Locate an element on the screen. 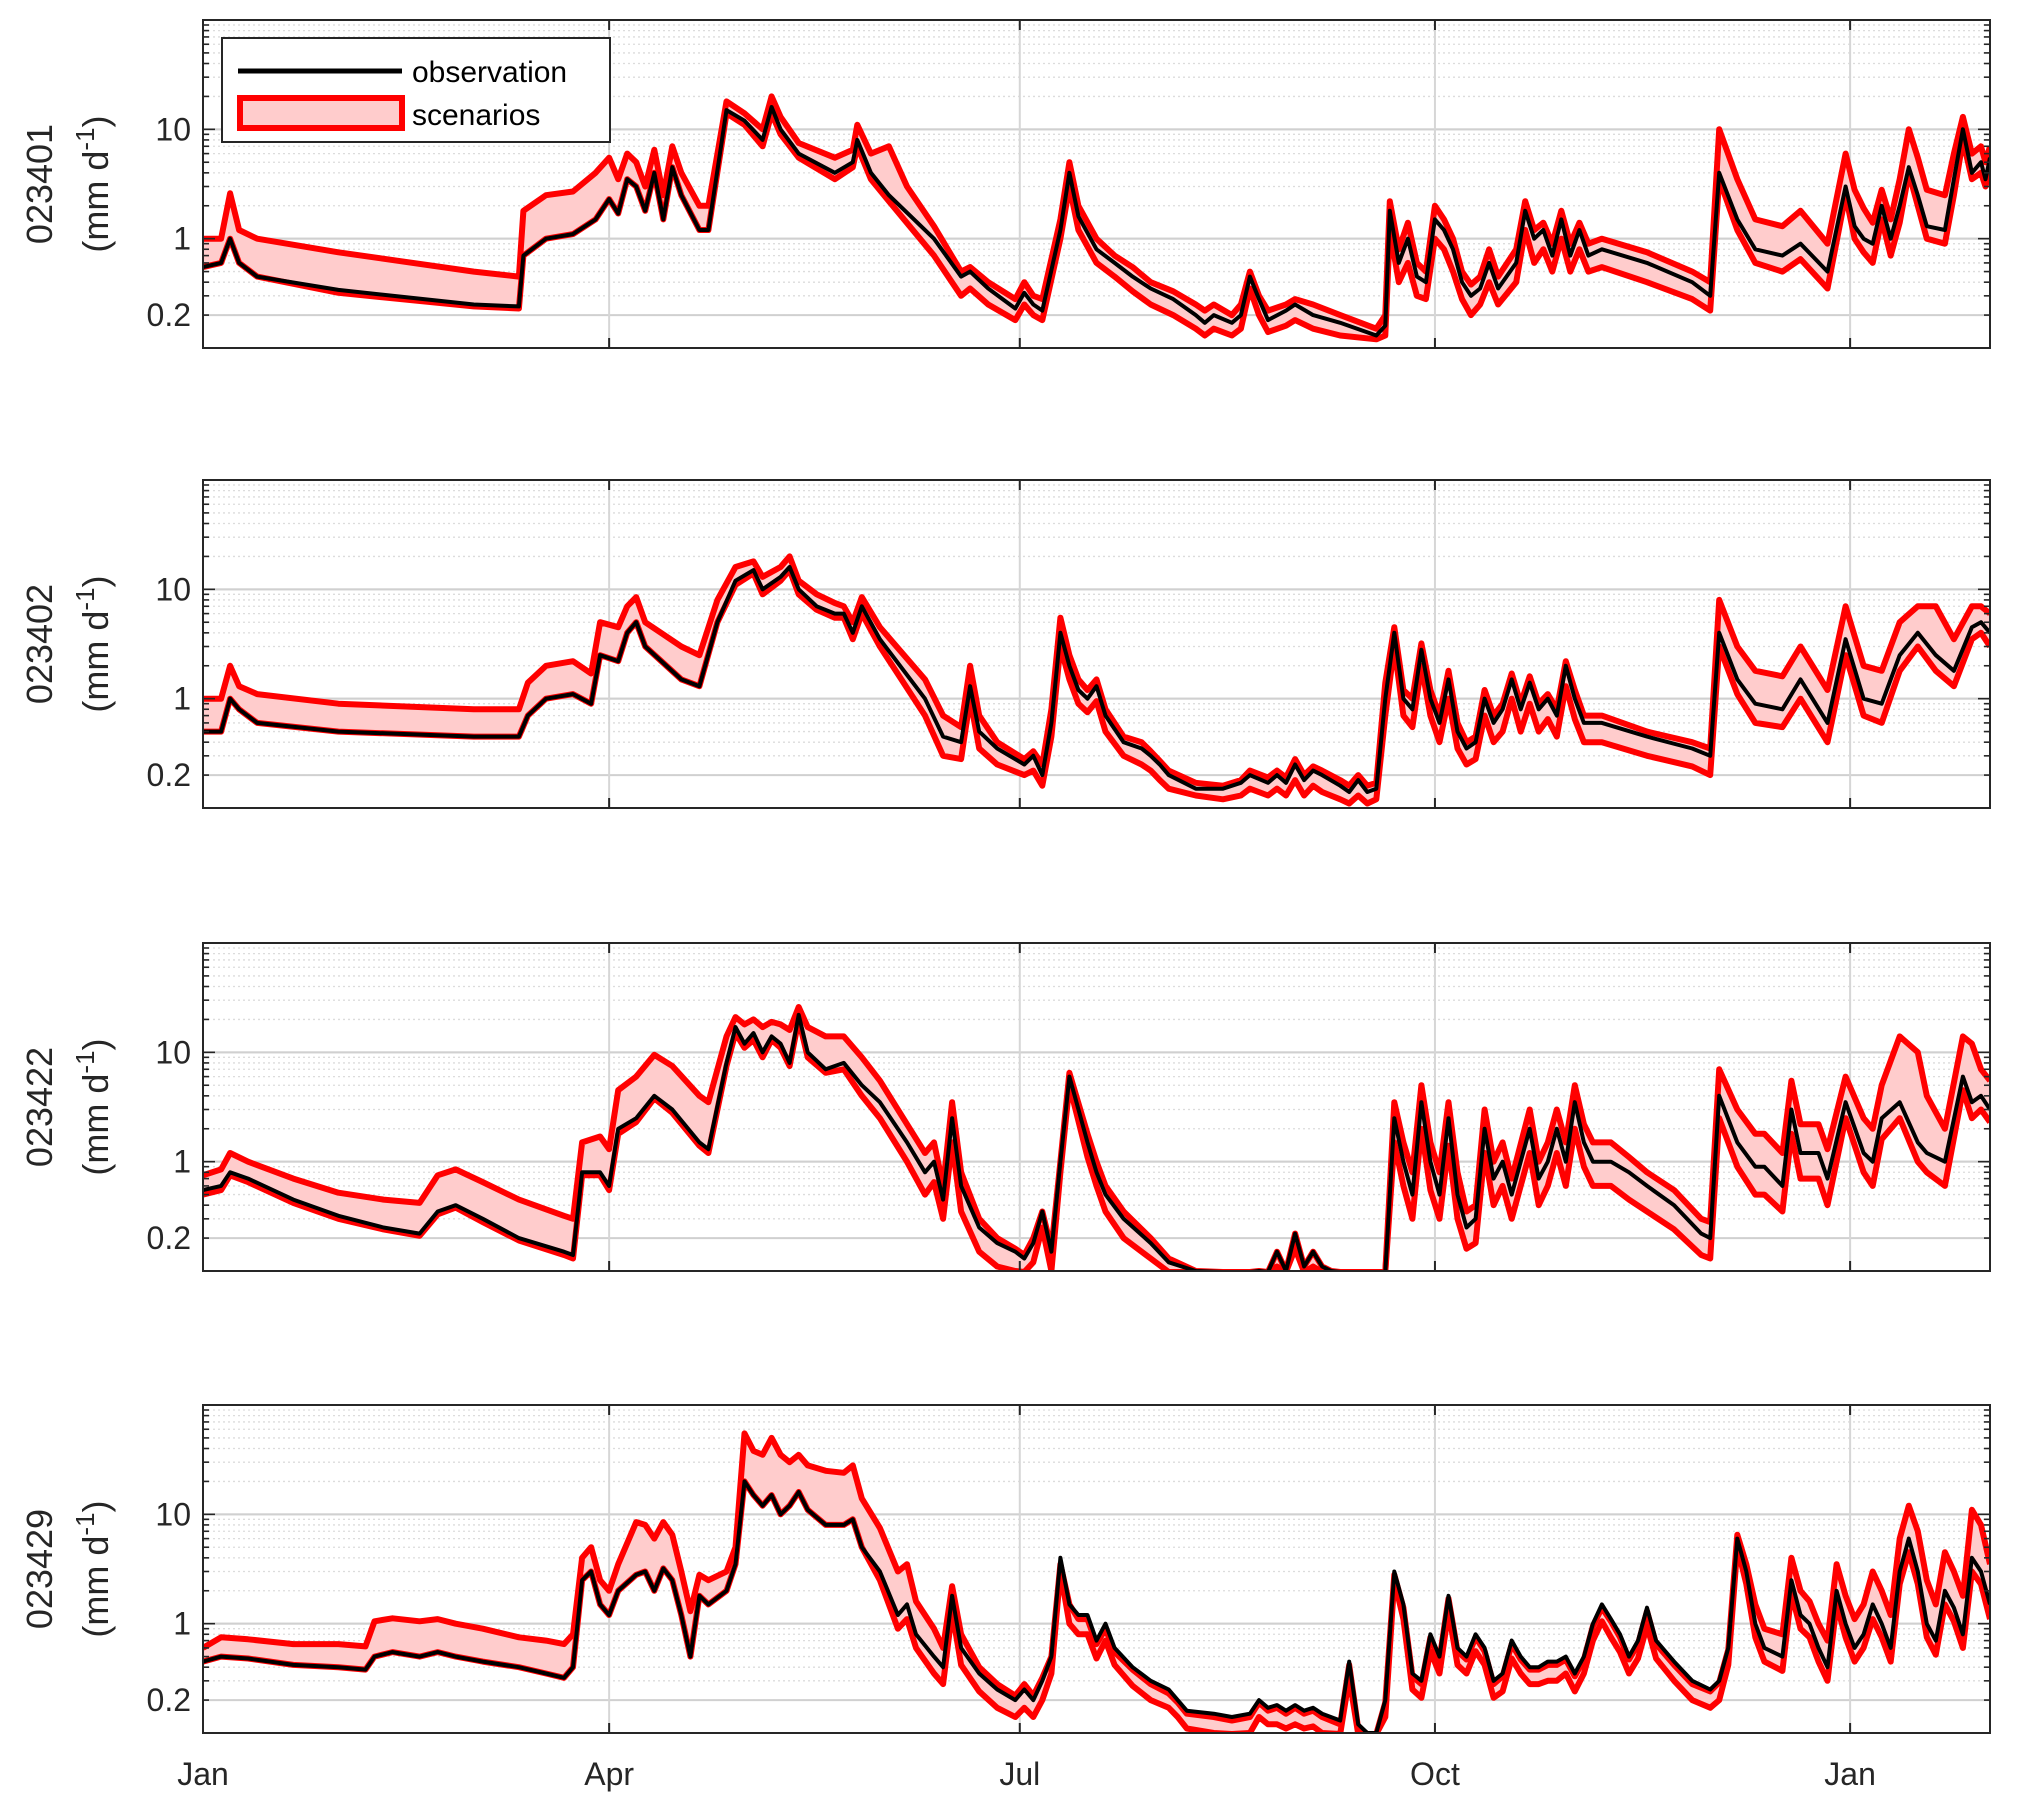 The height and width of the screenshot is (1796, 2019). x-tick-label: Apr is located at coordinates (609, 1774).